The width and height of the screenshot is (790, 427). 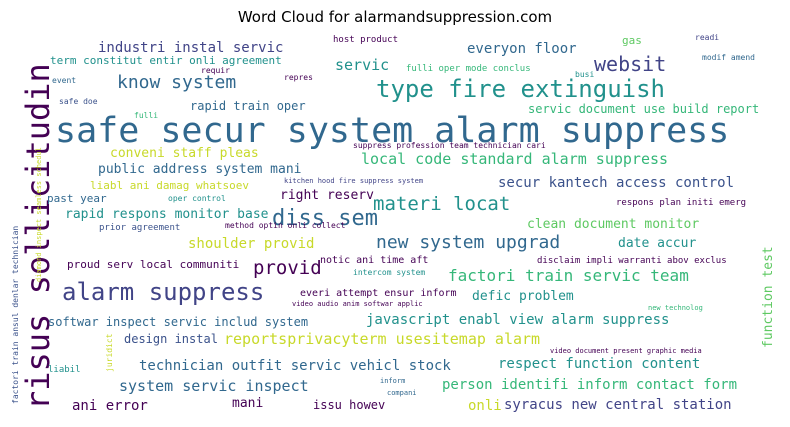 I want to click on word-term-constitut: term constitut entir onli agreement, so click(x=166, y=60).